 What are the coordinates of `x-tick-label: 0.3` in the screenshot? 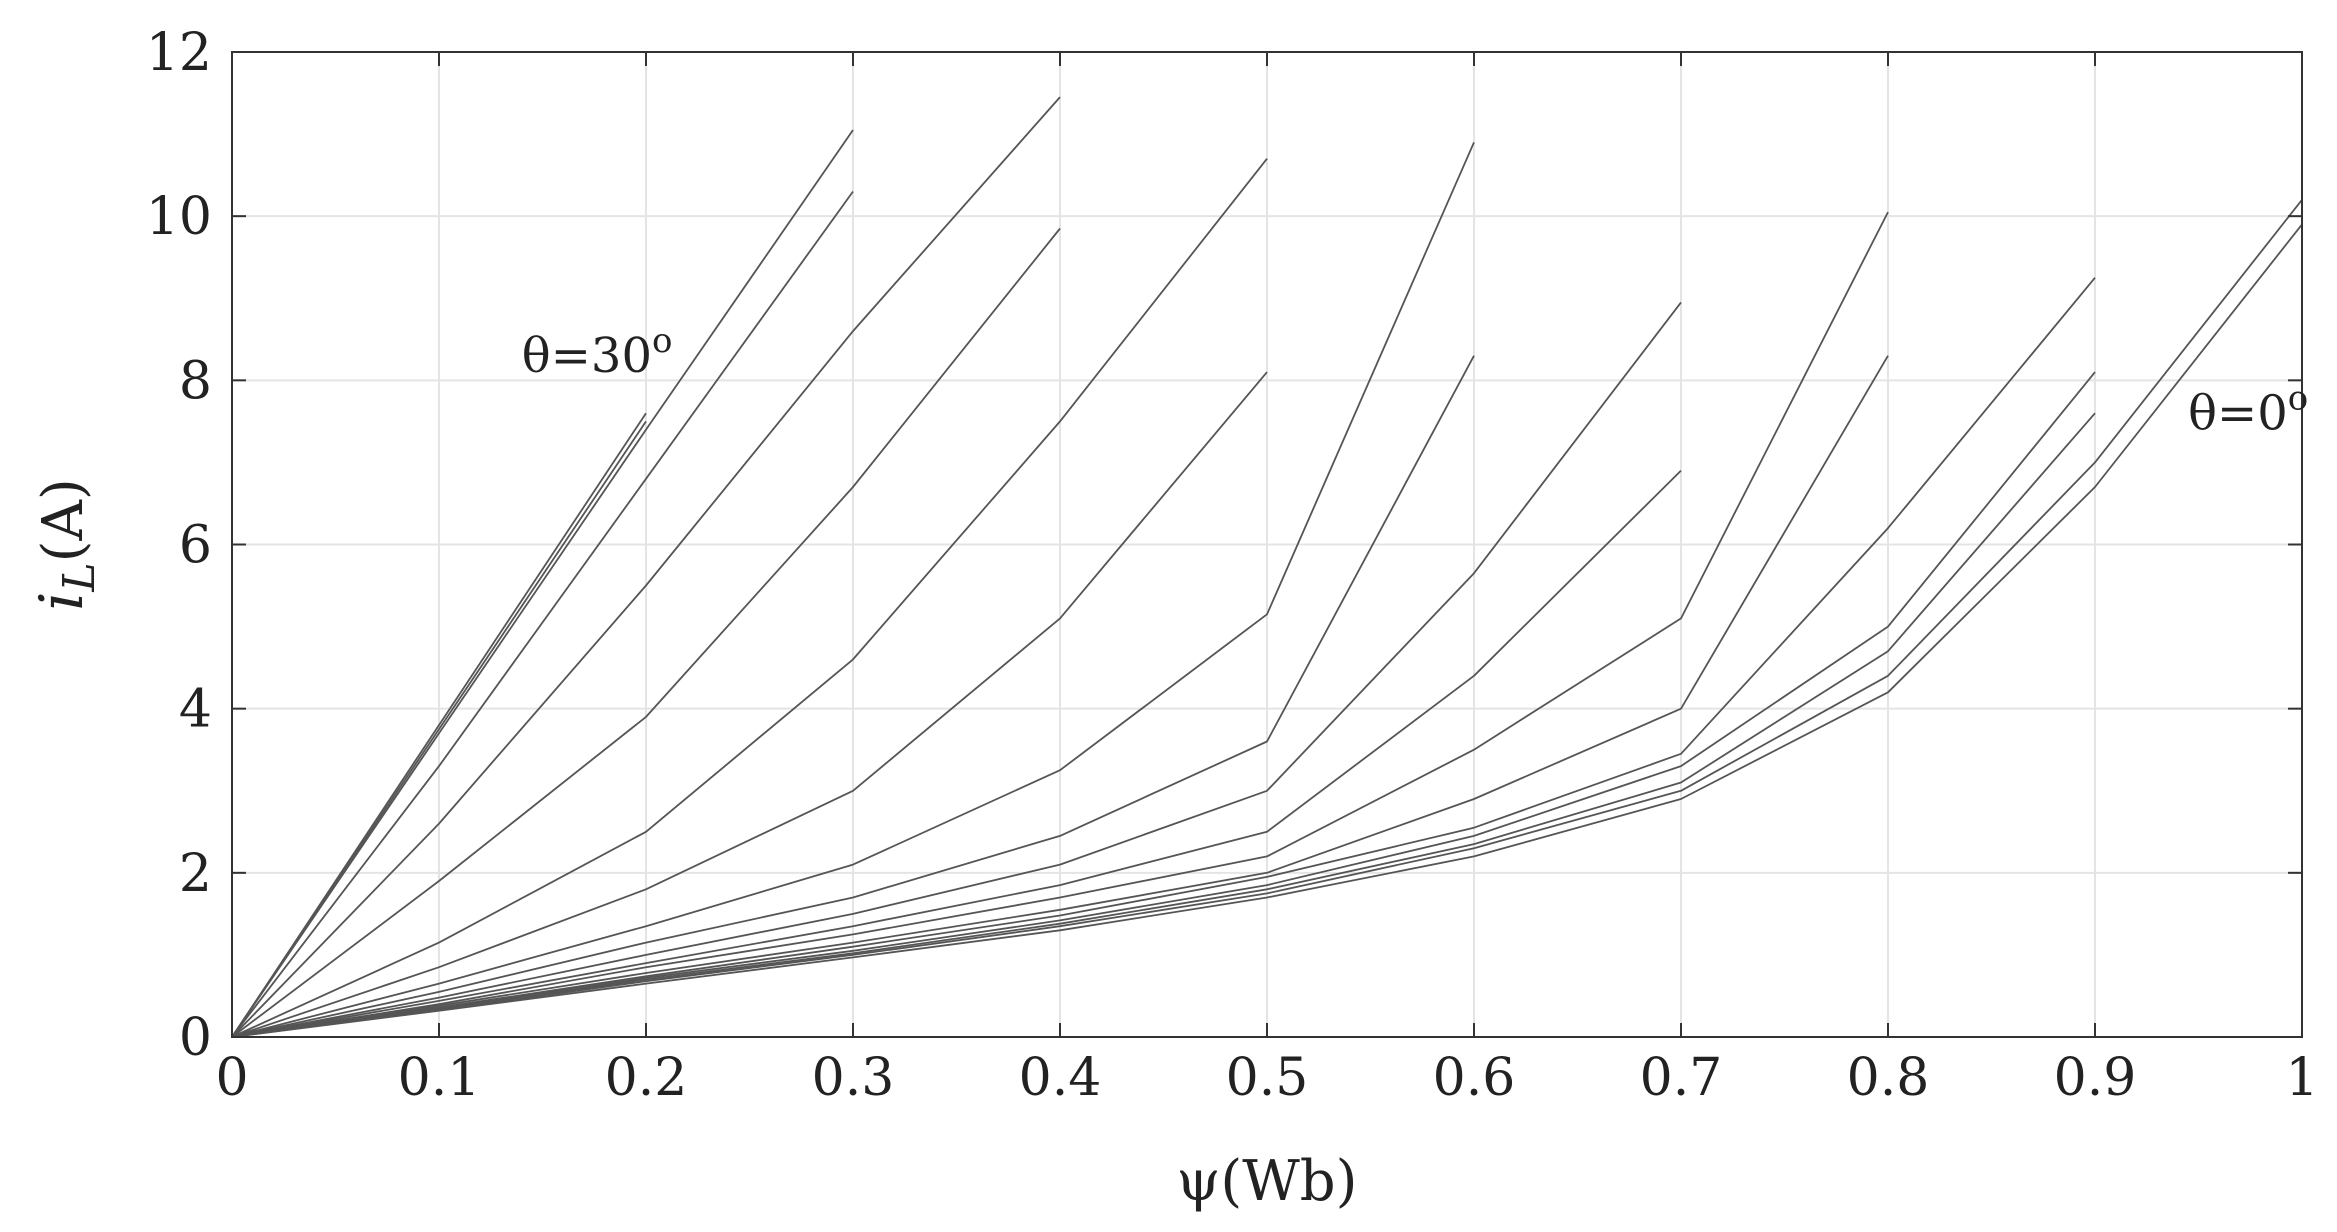 It's located at (853, 1078).